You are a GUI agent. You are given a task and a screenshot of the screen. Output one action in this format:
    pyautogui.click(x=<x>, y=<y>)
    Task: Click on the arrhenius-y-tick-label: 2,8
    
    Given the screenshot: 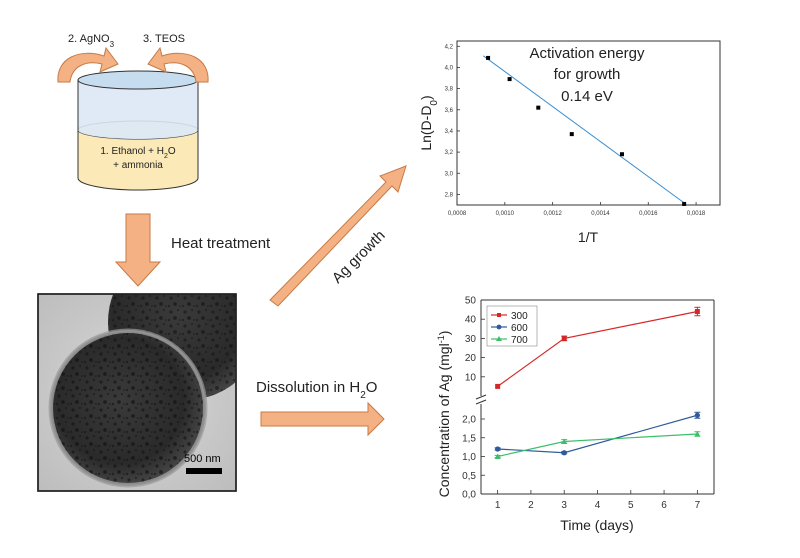 What is the action you would take?
    pyautogui.click(x=449, y=195)
    